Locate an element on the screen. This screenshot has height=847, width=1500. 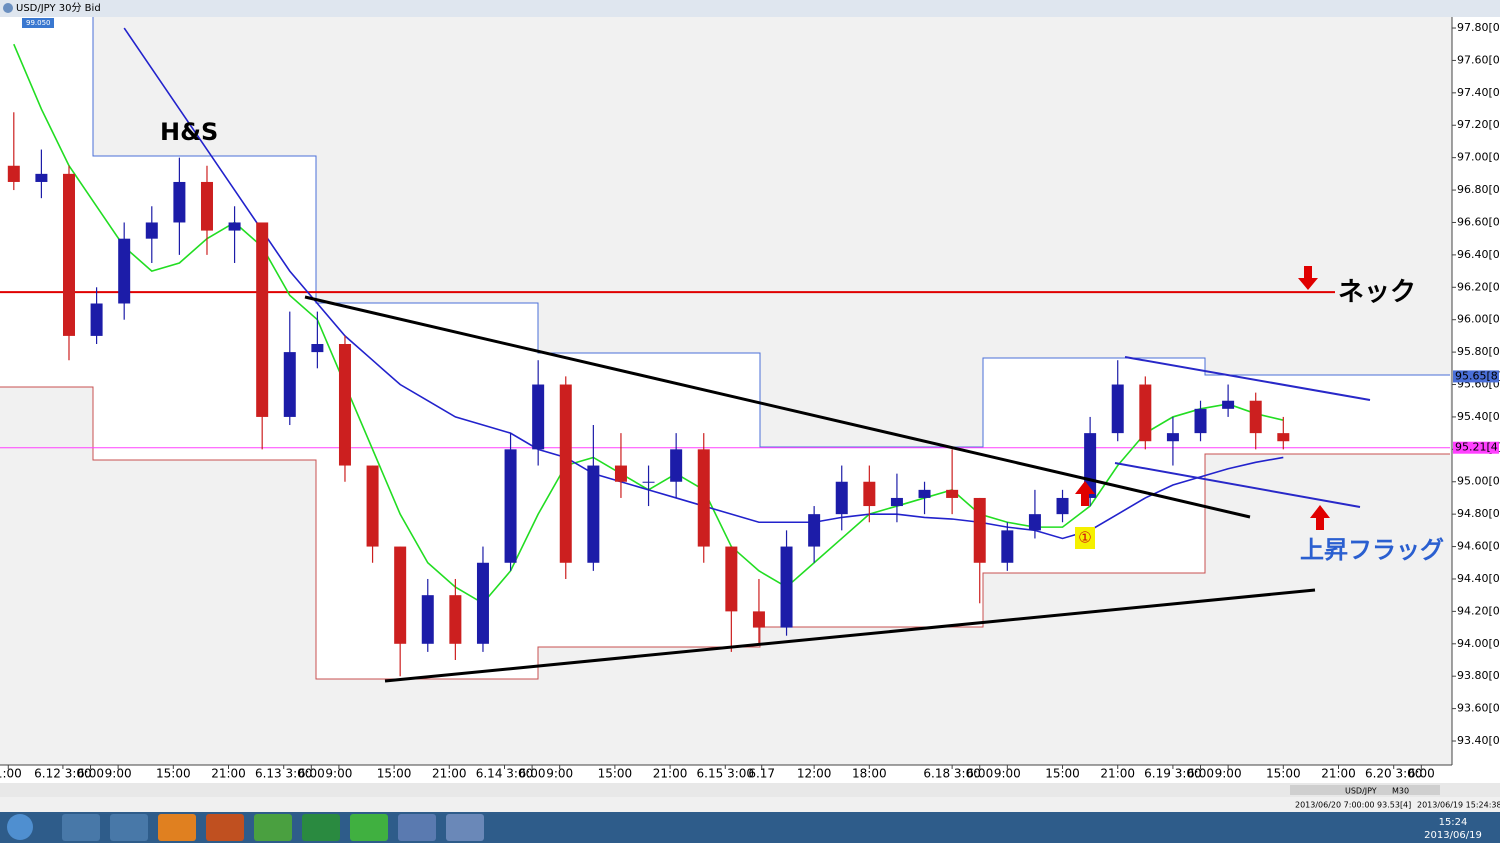
x-tick-label: 6.14 3:00 is located at coordinates (504, 774).